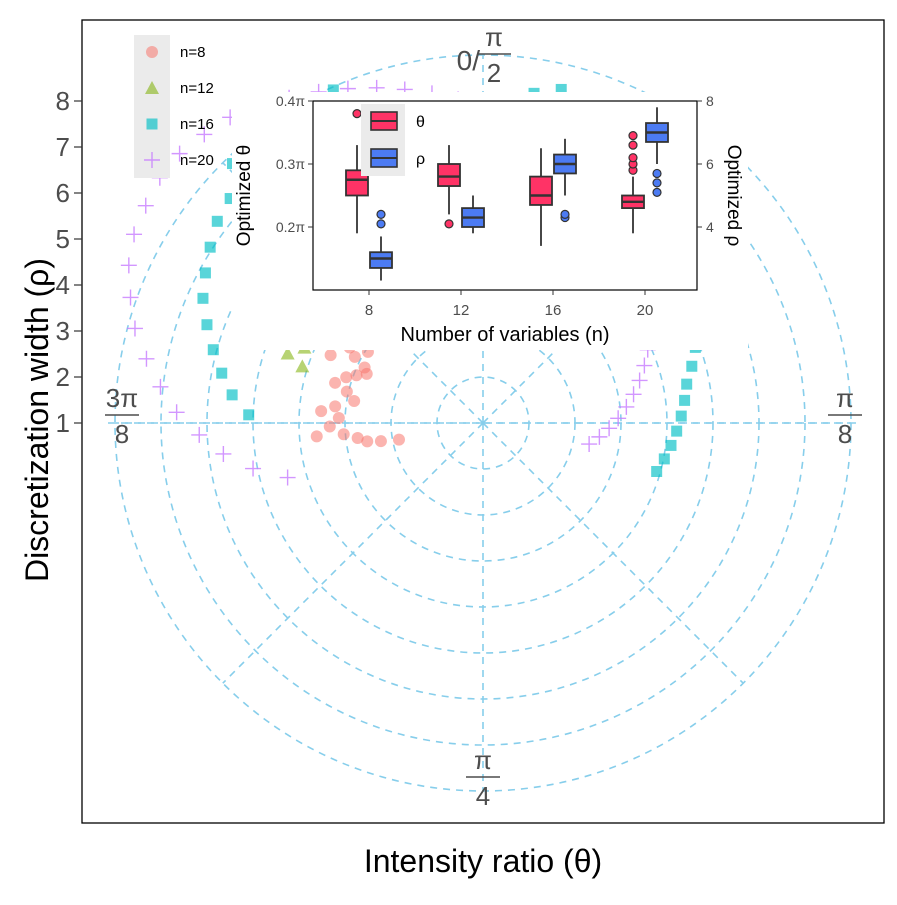 The height and width of the screenshot is (905, 897). What do you see at coordinates (122, 398) in the screenshot?
I see `angle-label-numerator: 3π` at bounding box center [122, 398].